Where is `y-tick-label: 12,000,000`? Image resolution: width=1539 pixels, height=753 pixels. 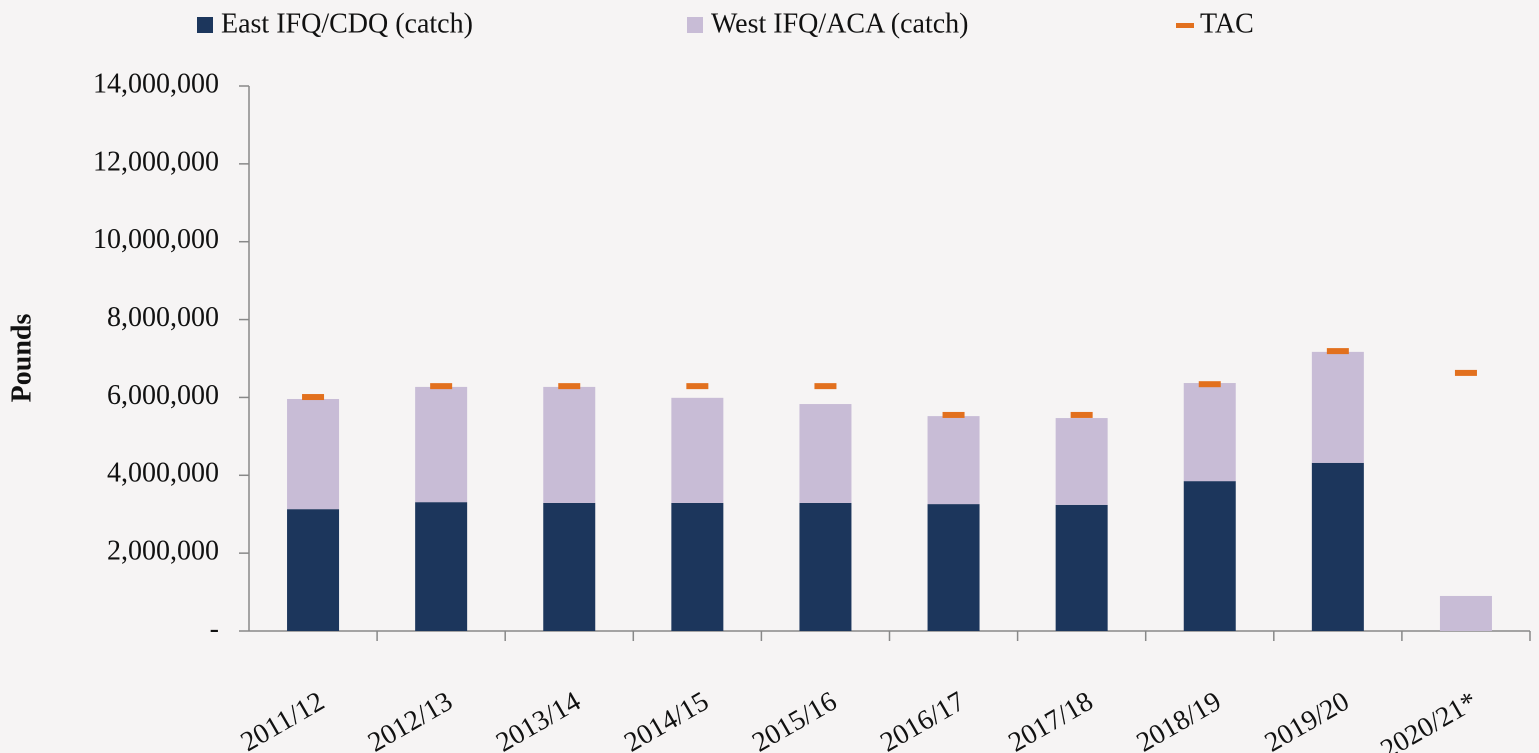 y-tick-label: 12,000,000 is located at coordinates (156, 161).